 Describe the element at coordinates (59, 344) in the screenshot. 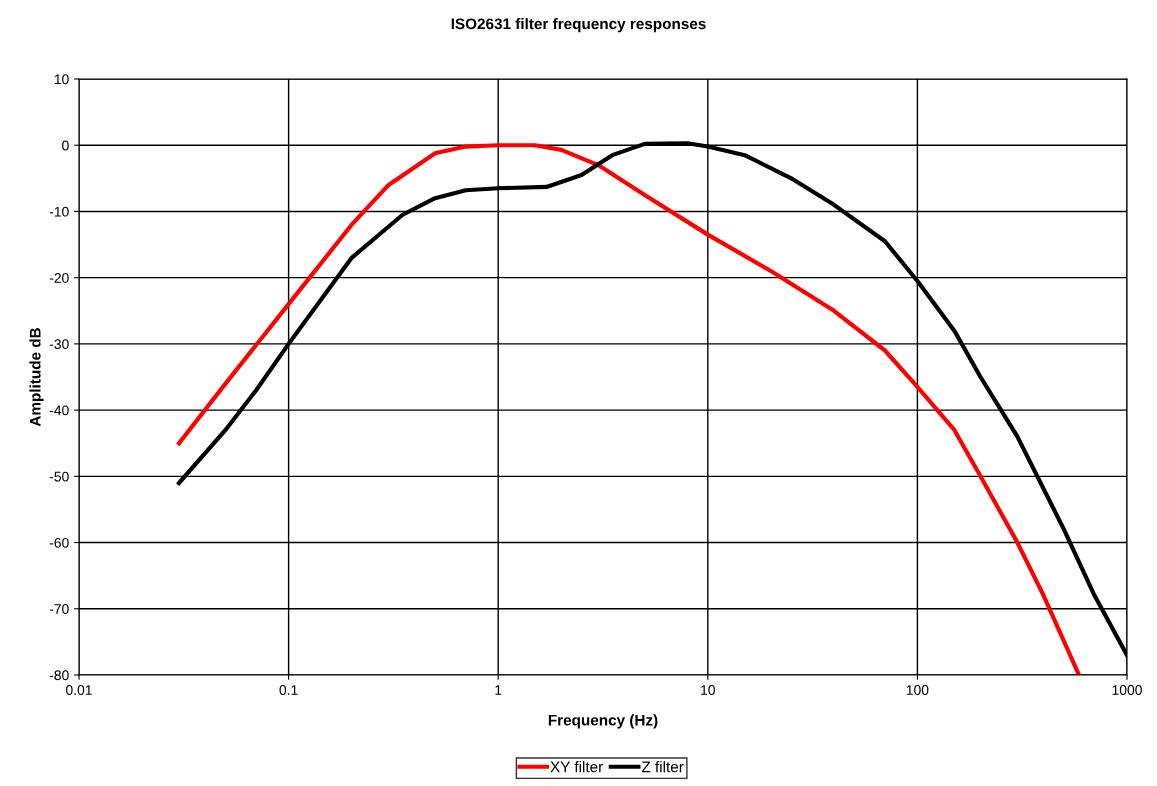

I see `y-tick-label: -30` at that location.